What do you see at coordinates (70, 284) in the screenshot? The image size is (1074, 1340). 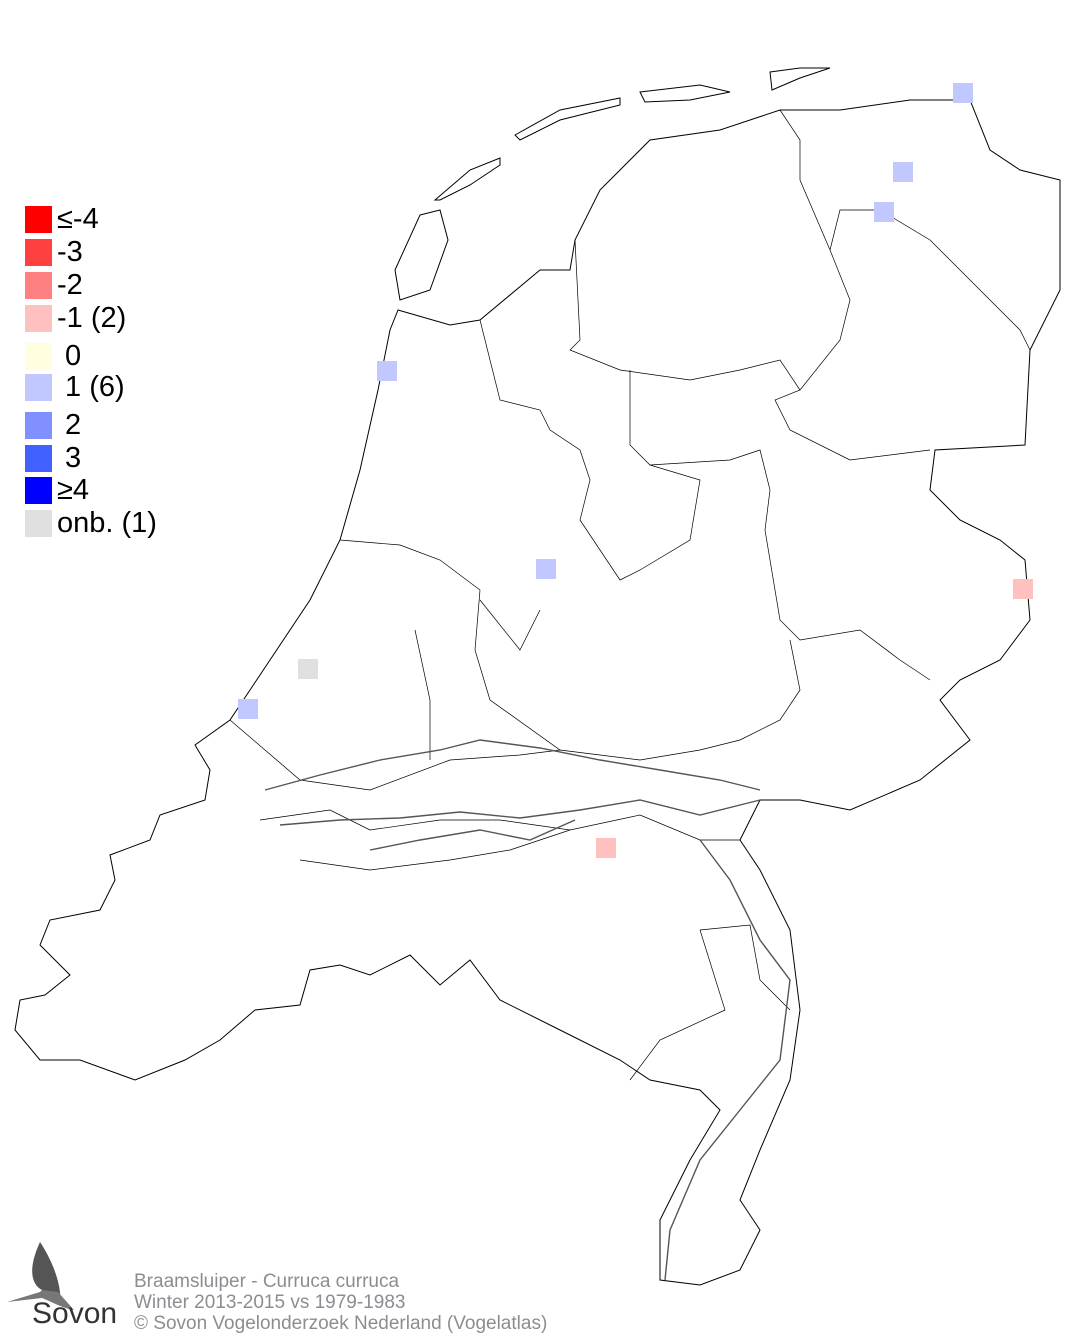 I see `legend-label: -2` at bounding box center [70, 284].